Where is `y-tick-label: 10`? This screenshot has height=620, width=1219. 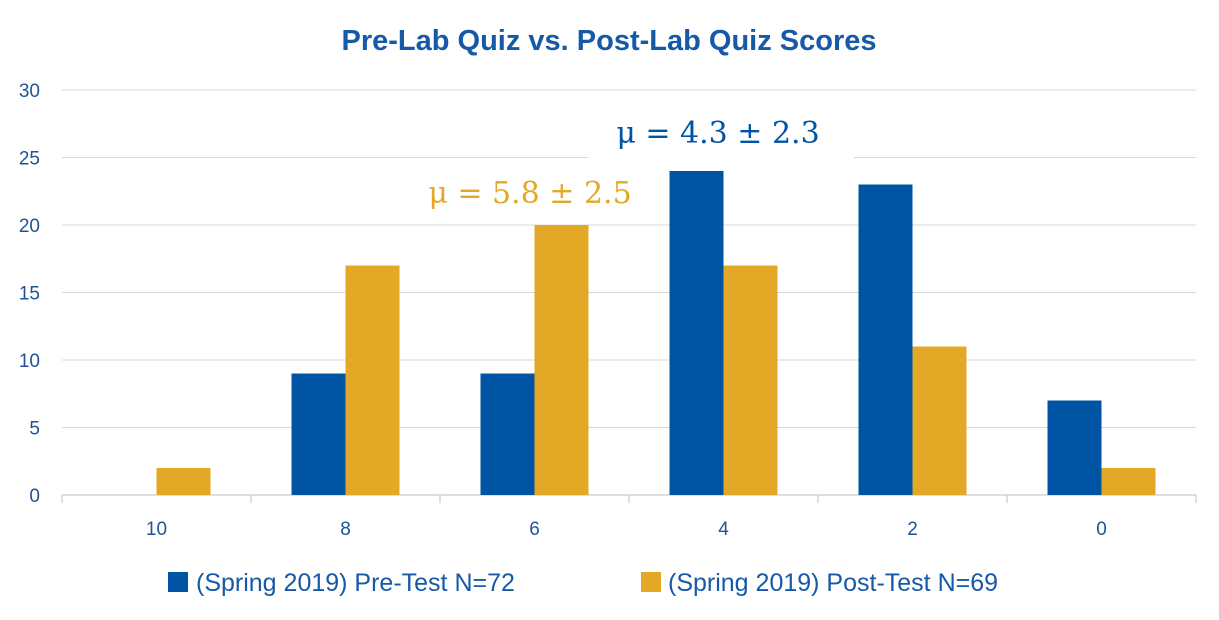 y-tick-label: 10 is located at coordinates (29, 361).